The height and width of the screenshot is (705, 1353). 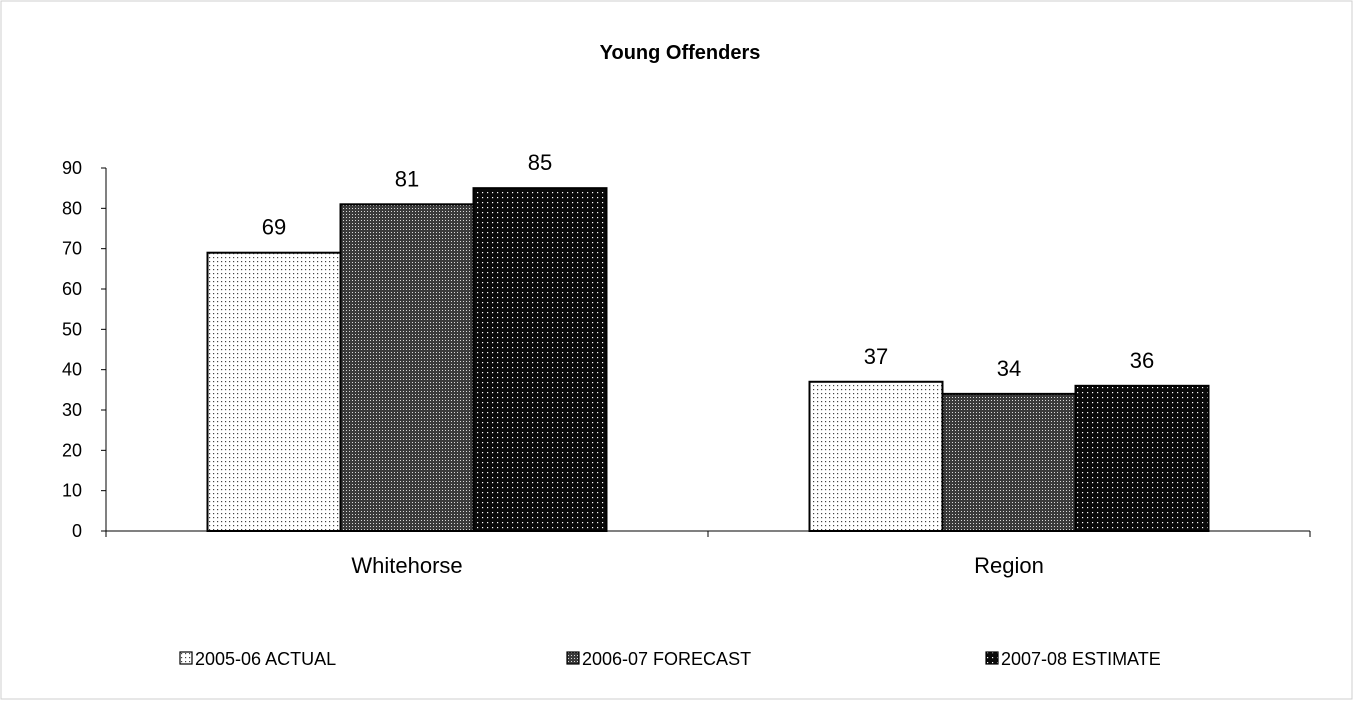 I want to click on legend-label: 2005-06 ACTUAL, so click(x=265, y=659).